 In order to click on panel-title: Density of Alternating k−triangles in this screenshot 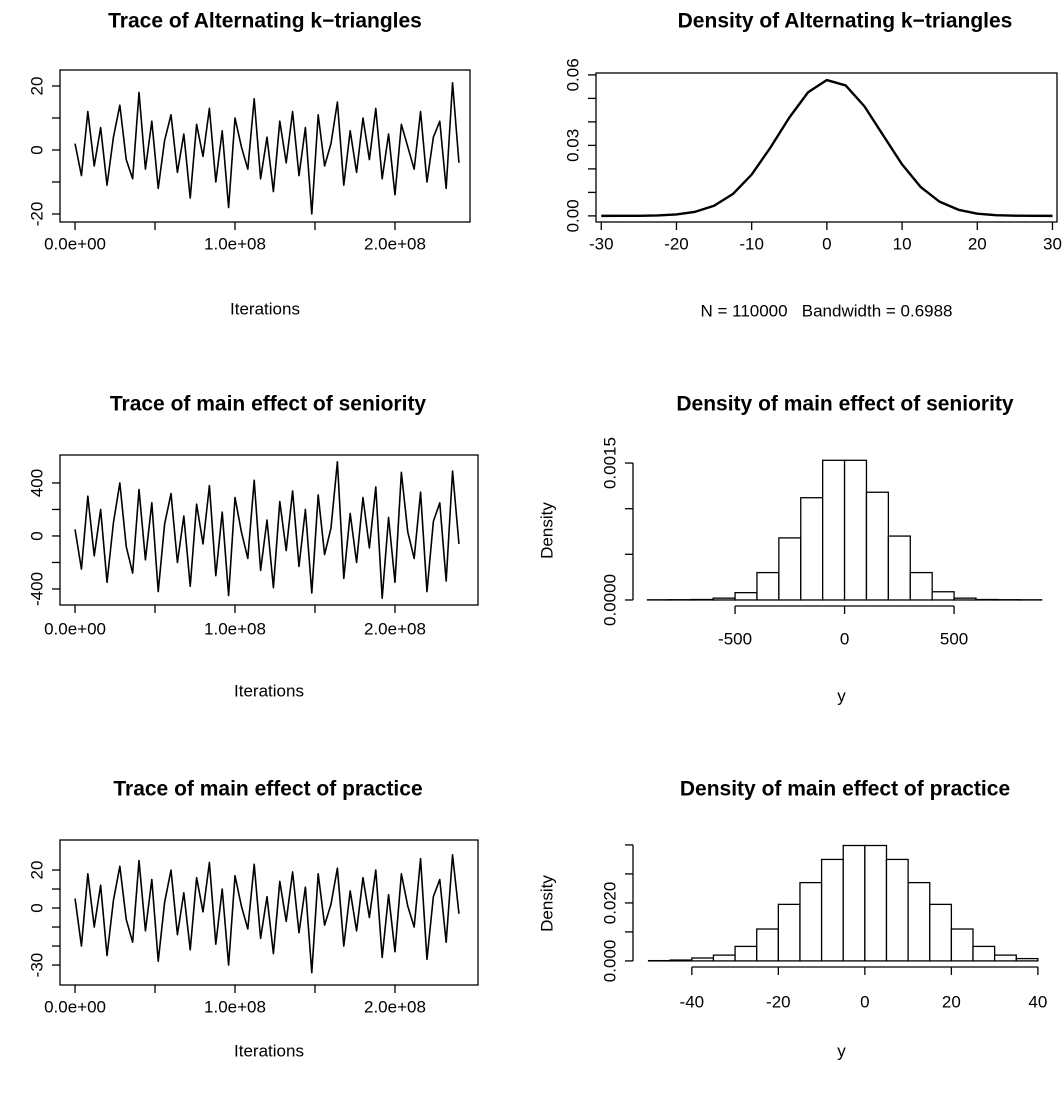, I will do `click(845, 21)`.